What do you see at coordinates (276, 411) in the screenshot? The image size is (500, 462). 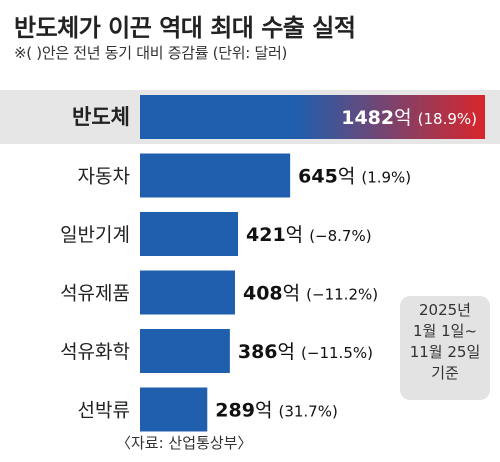 I see `value-label: 289억 (31.7%)` at bounding box center [276, 411].